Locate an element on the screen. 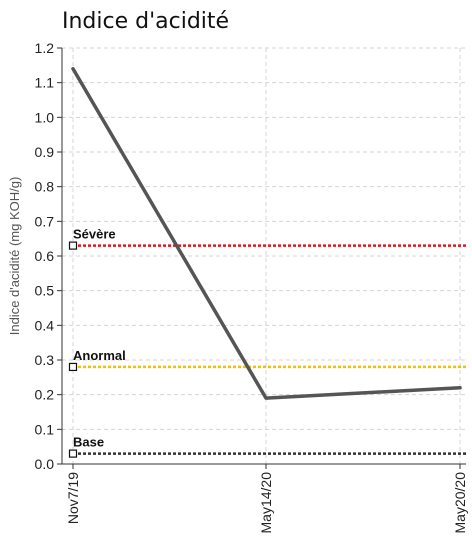  y-tick-label: 1.2 is located at coordinates (45, 48).